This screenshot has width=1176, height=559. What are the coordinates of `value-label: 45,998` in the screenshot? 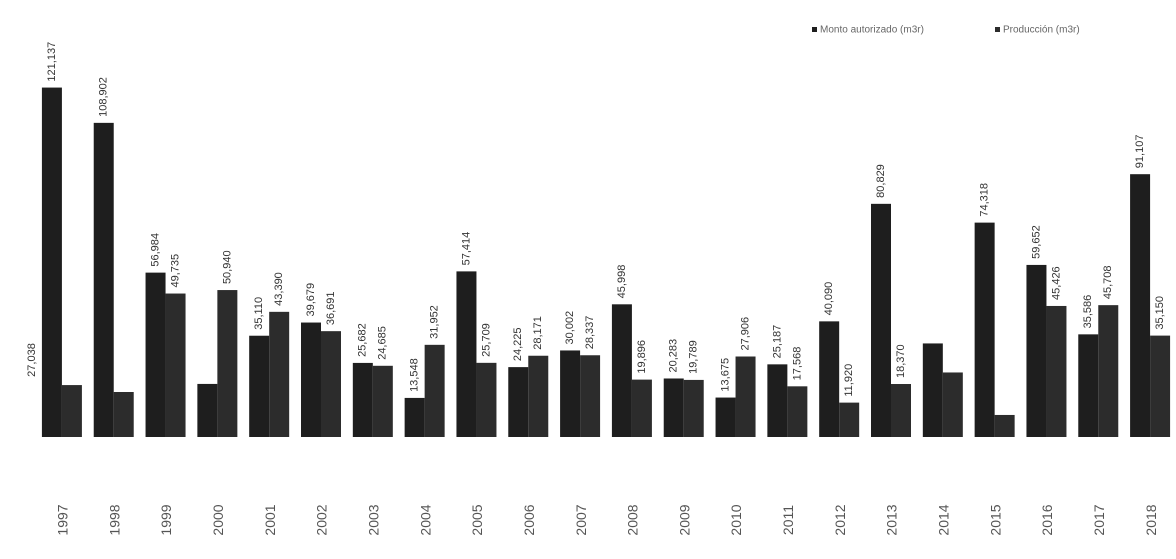 It's located at (622, 282).